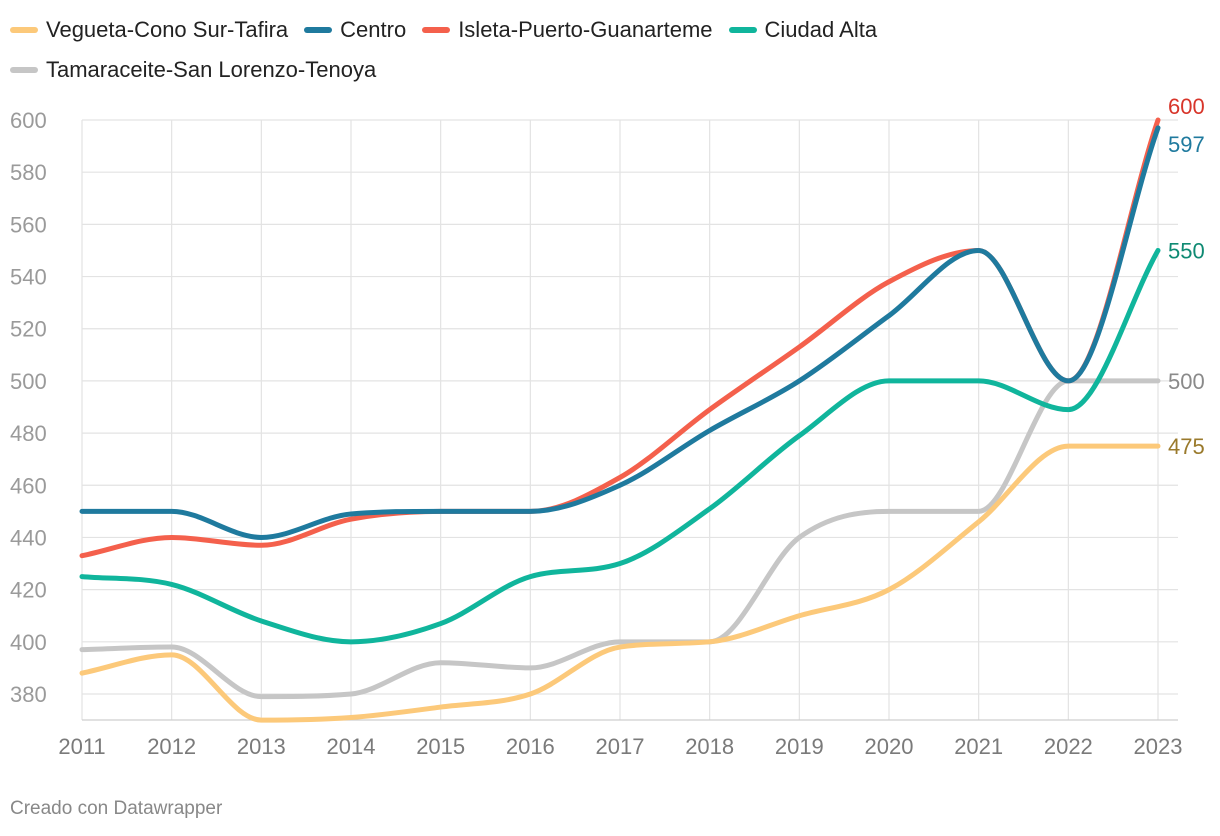  Describe the element at coordinates (28, 407) in the screenshot. I see `y-axis-tick-labels: 380 400 420 440 460 480 500 520 540 560 580 600` at that location.